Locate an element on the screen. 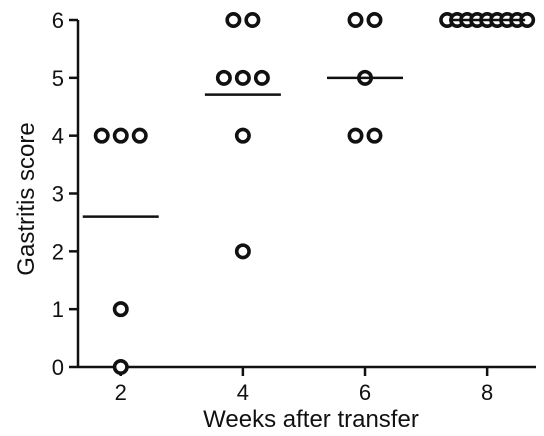 The width and height of the screenshot is (544, 436). y-tick-label: 5 is located at coordinates (58, 78).